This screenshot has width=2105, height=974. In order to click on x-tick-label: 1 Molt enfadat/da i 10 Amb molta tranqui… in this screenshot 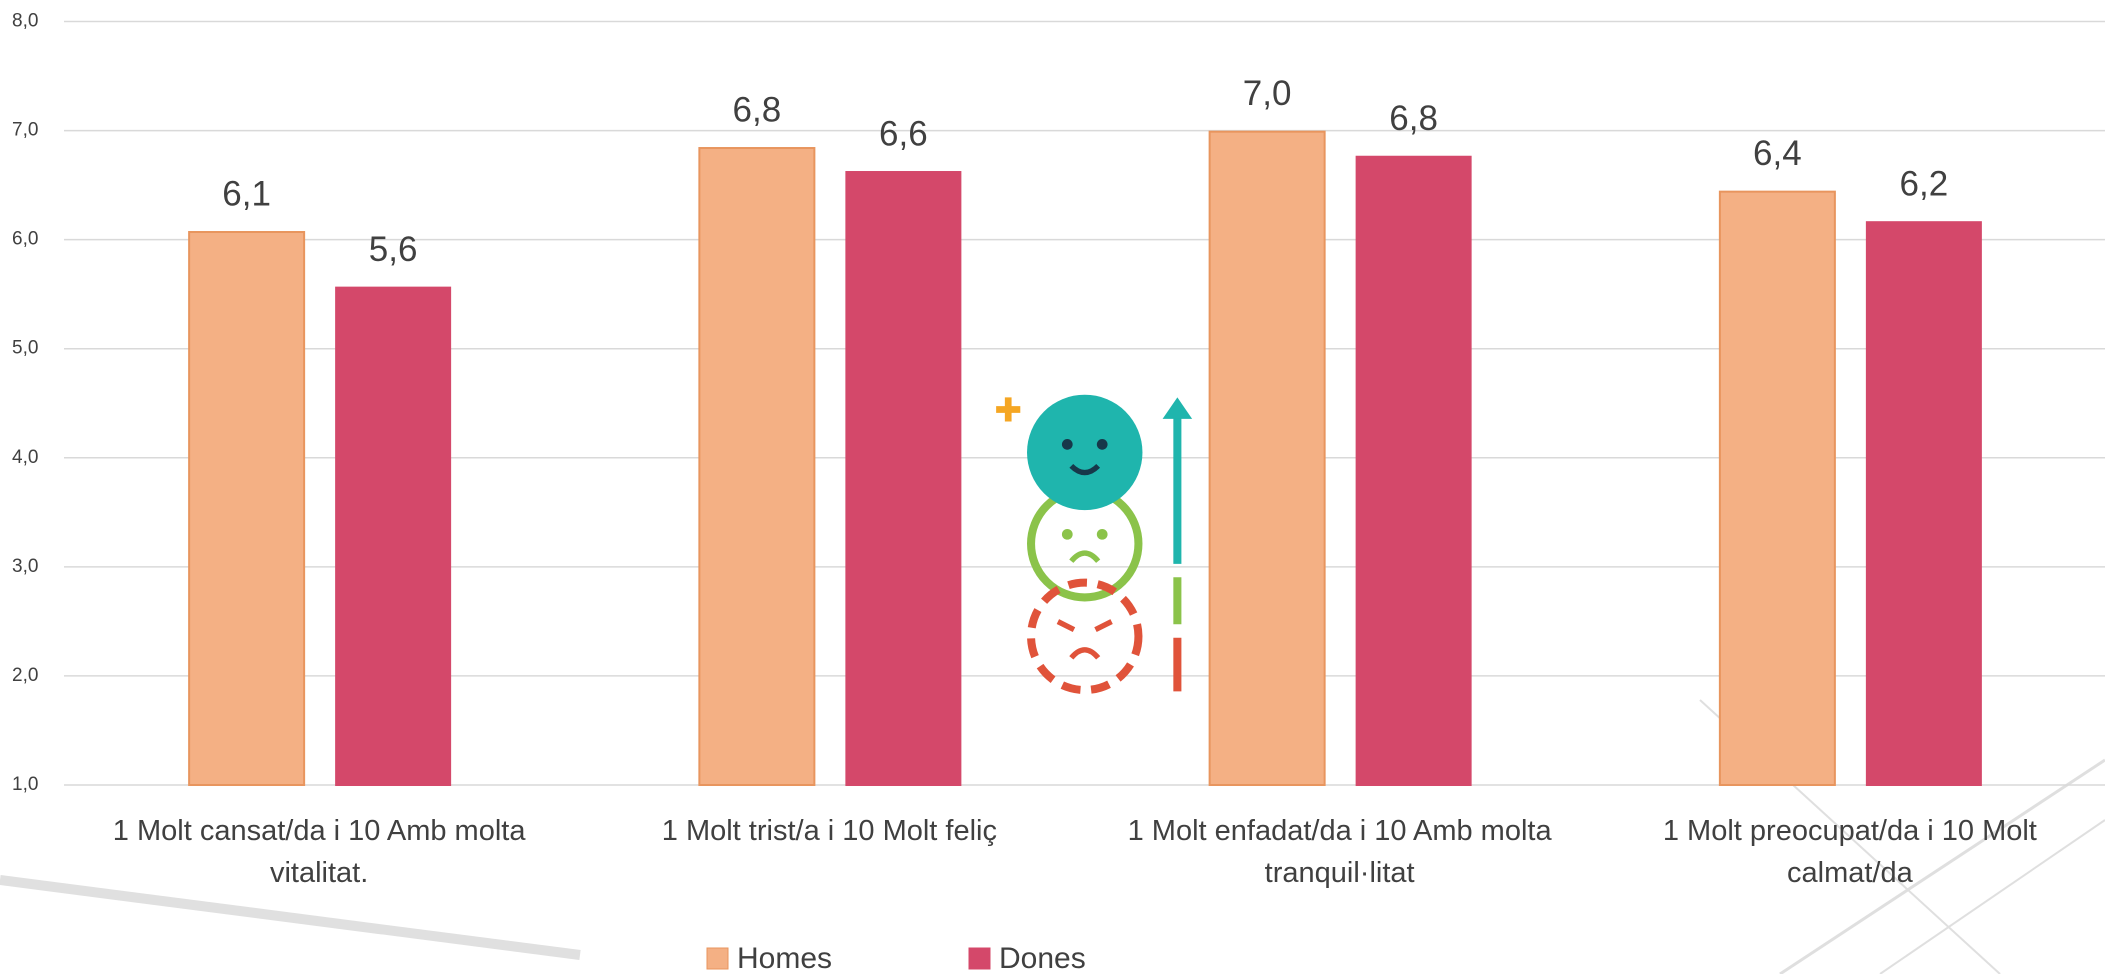, I will do `click(1339, 852)`.